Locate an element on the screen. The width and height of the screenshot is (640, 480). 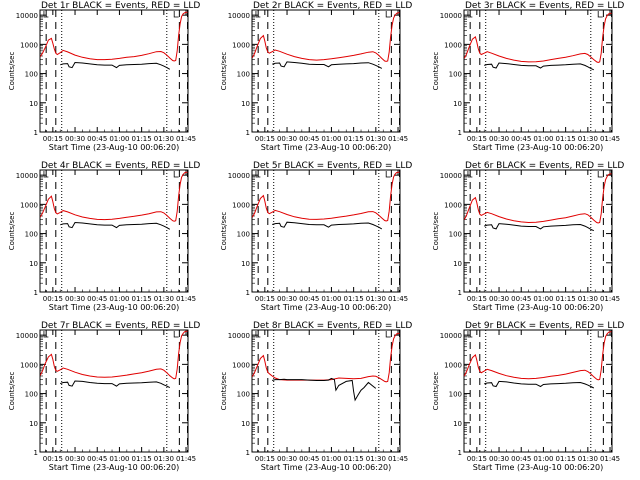
panel-title: Det 6r BLACK = Events, RED = LLD is located at coordinates (544, 166).